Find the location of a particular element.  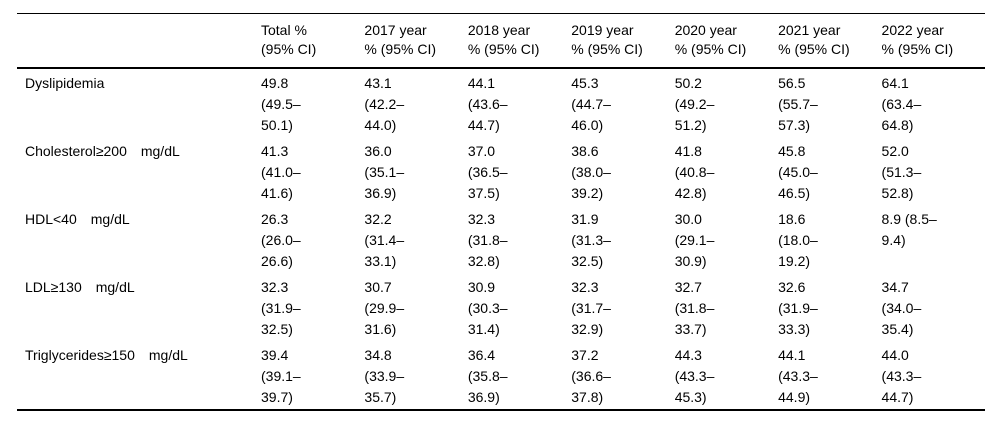

row-label-text: LDL≥130 is located at coordinates (53, 287).